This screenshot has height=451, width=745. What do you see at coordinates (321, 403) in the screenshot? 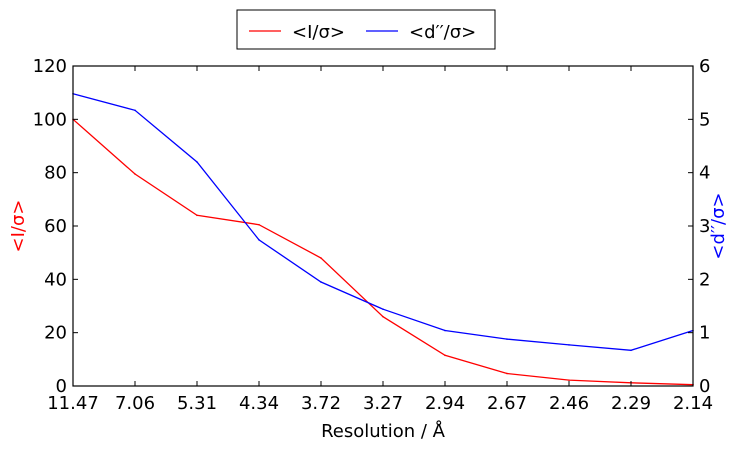
I see `x-tick-label: 3.72` at bounding box center [321, 403].